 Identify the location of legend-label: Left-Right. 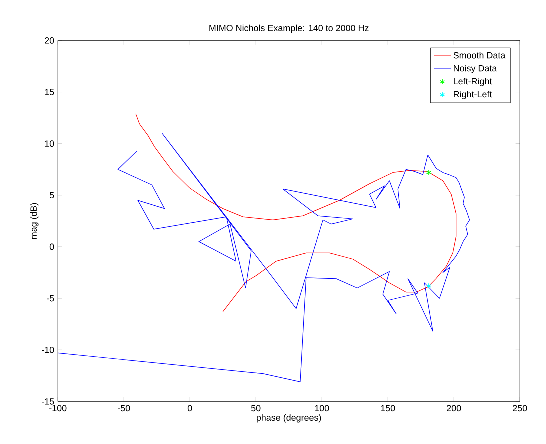
(473, 82).